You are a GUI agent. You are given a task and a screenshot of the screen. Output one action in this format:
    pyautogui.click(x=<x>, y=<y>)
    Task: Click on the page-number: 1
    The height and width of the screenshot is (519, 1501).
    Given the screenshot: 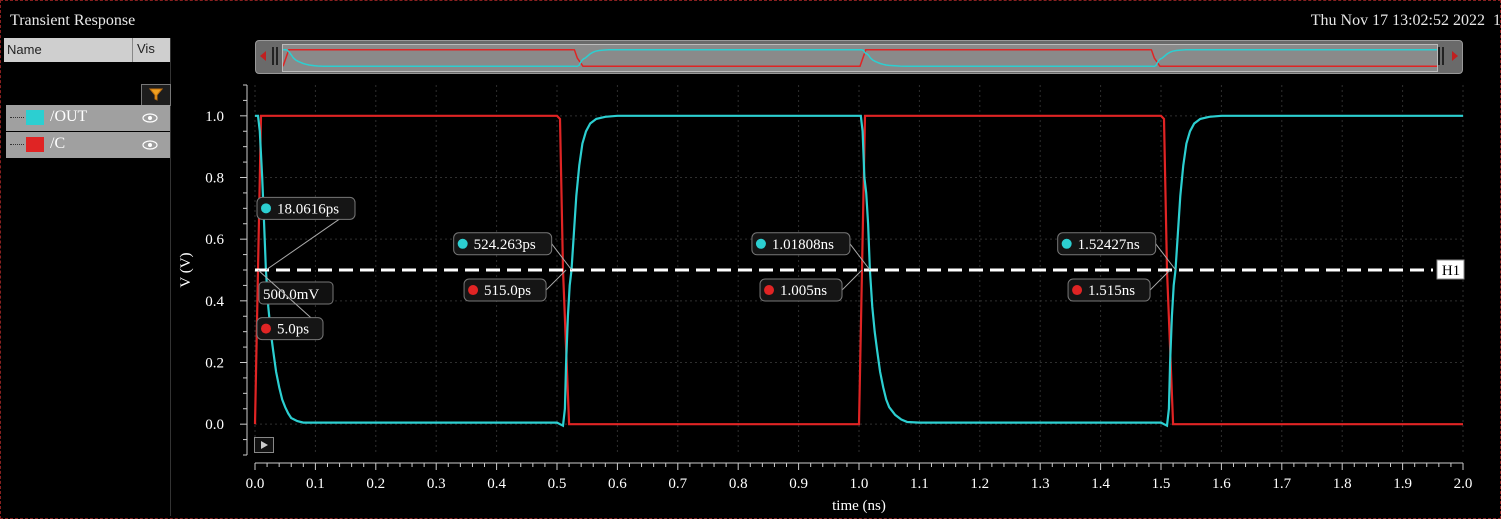 What is the action you would take?
    pyautogui.click(x=1497, y=20)
    